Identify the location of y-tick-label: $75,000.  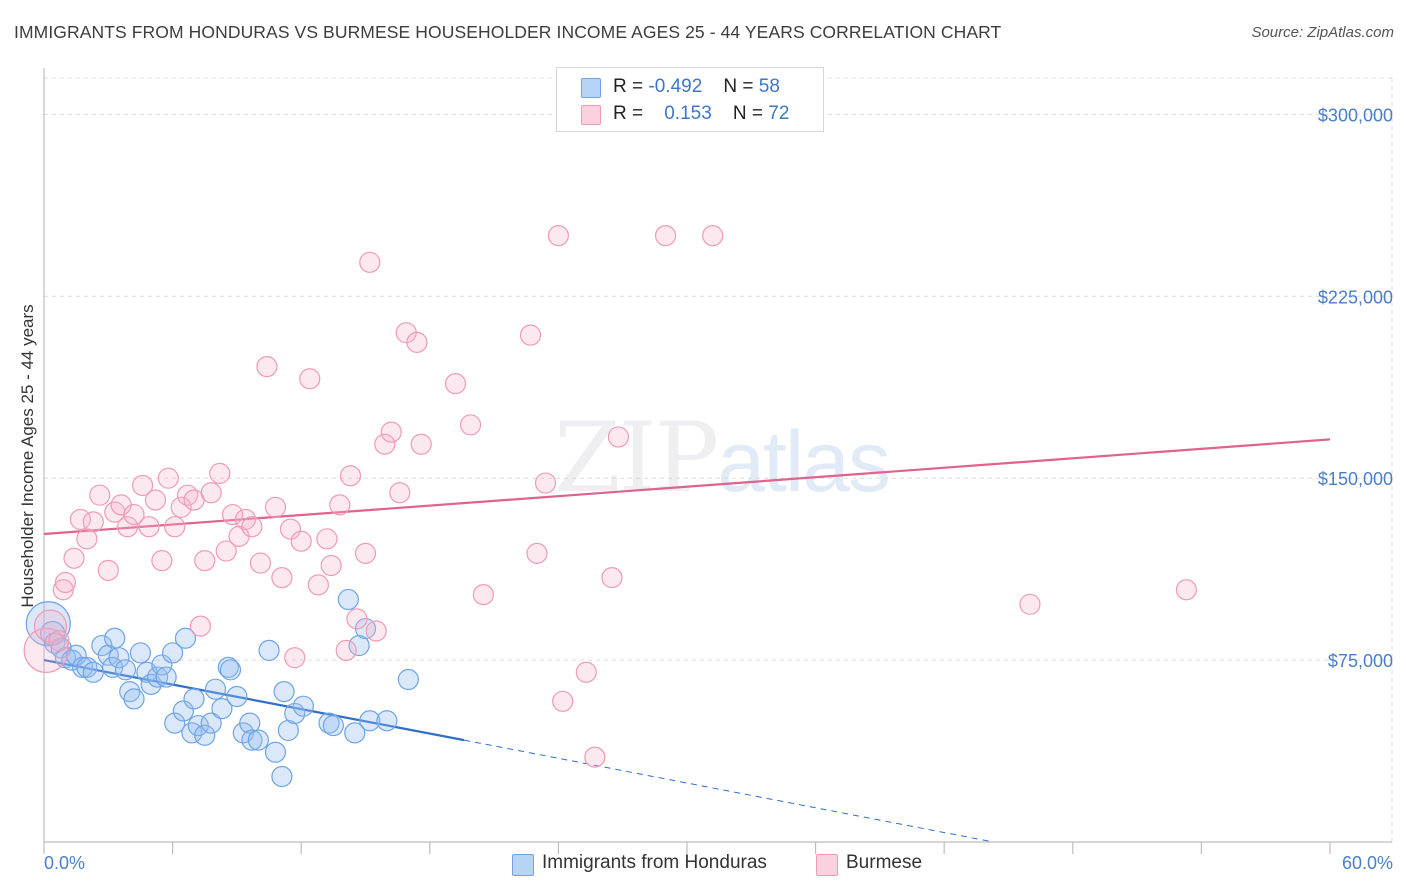
(1360, 661).